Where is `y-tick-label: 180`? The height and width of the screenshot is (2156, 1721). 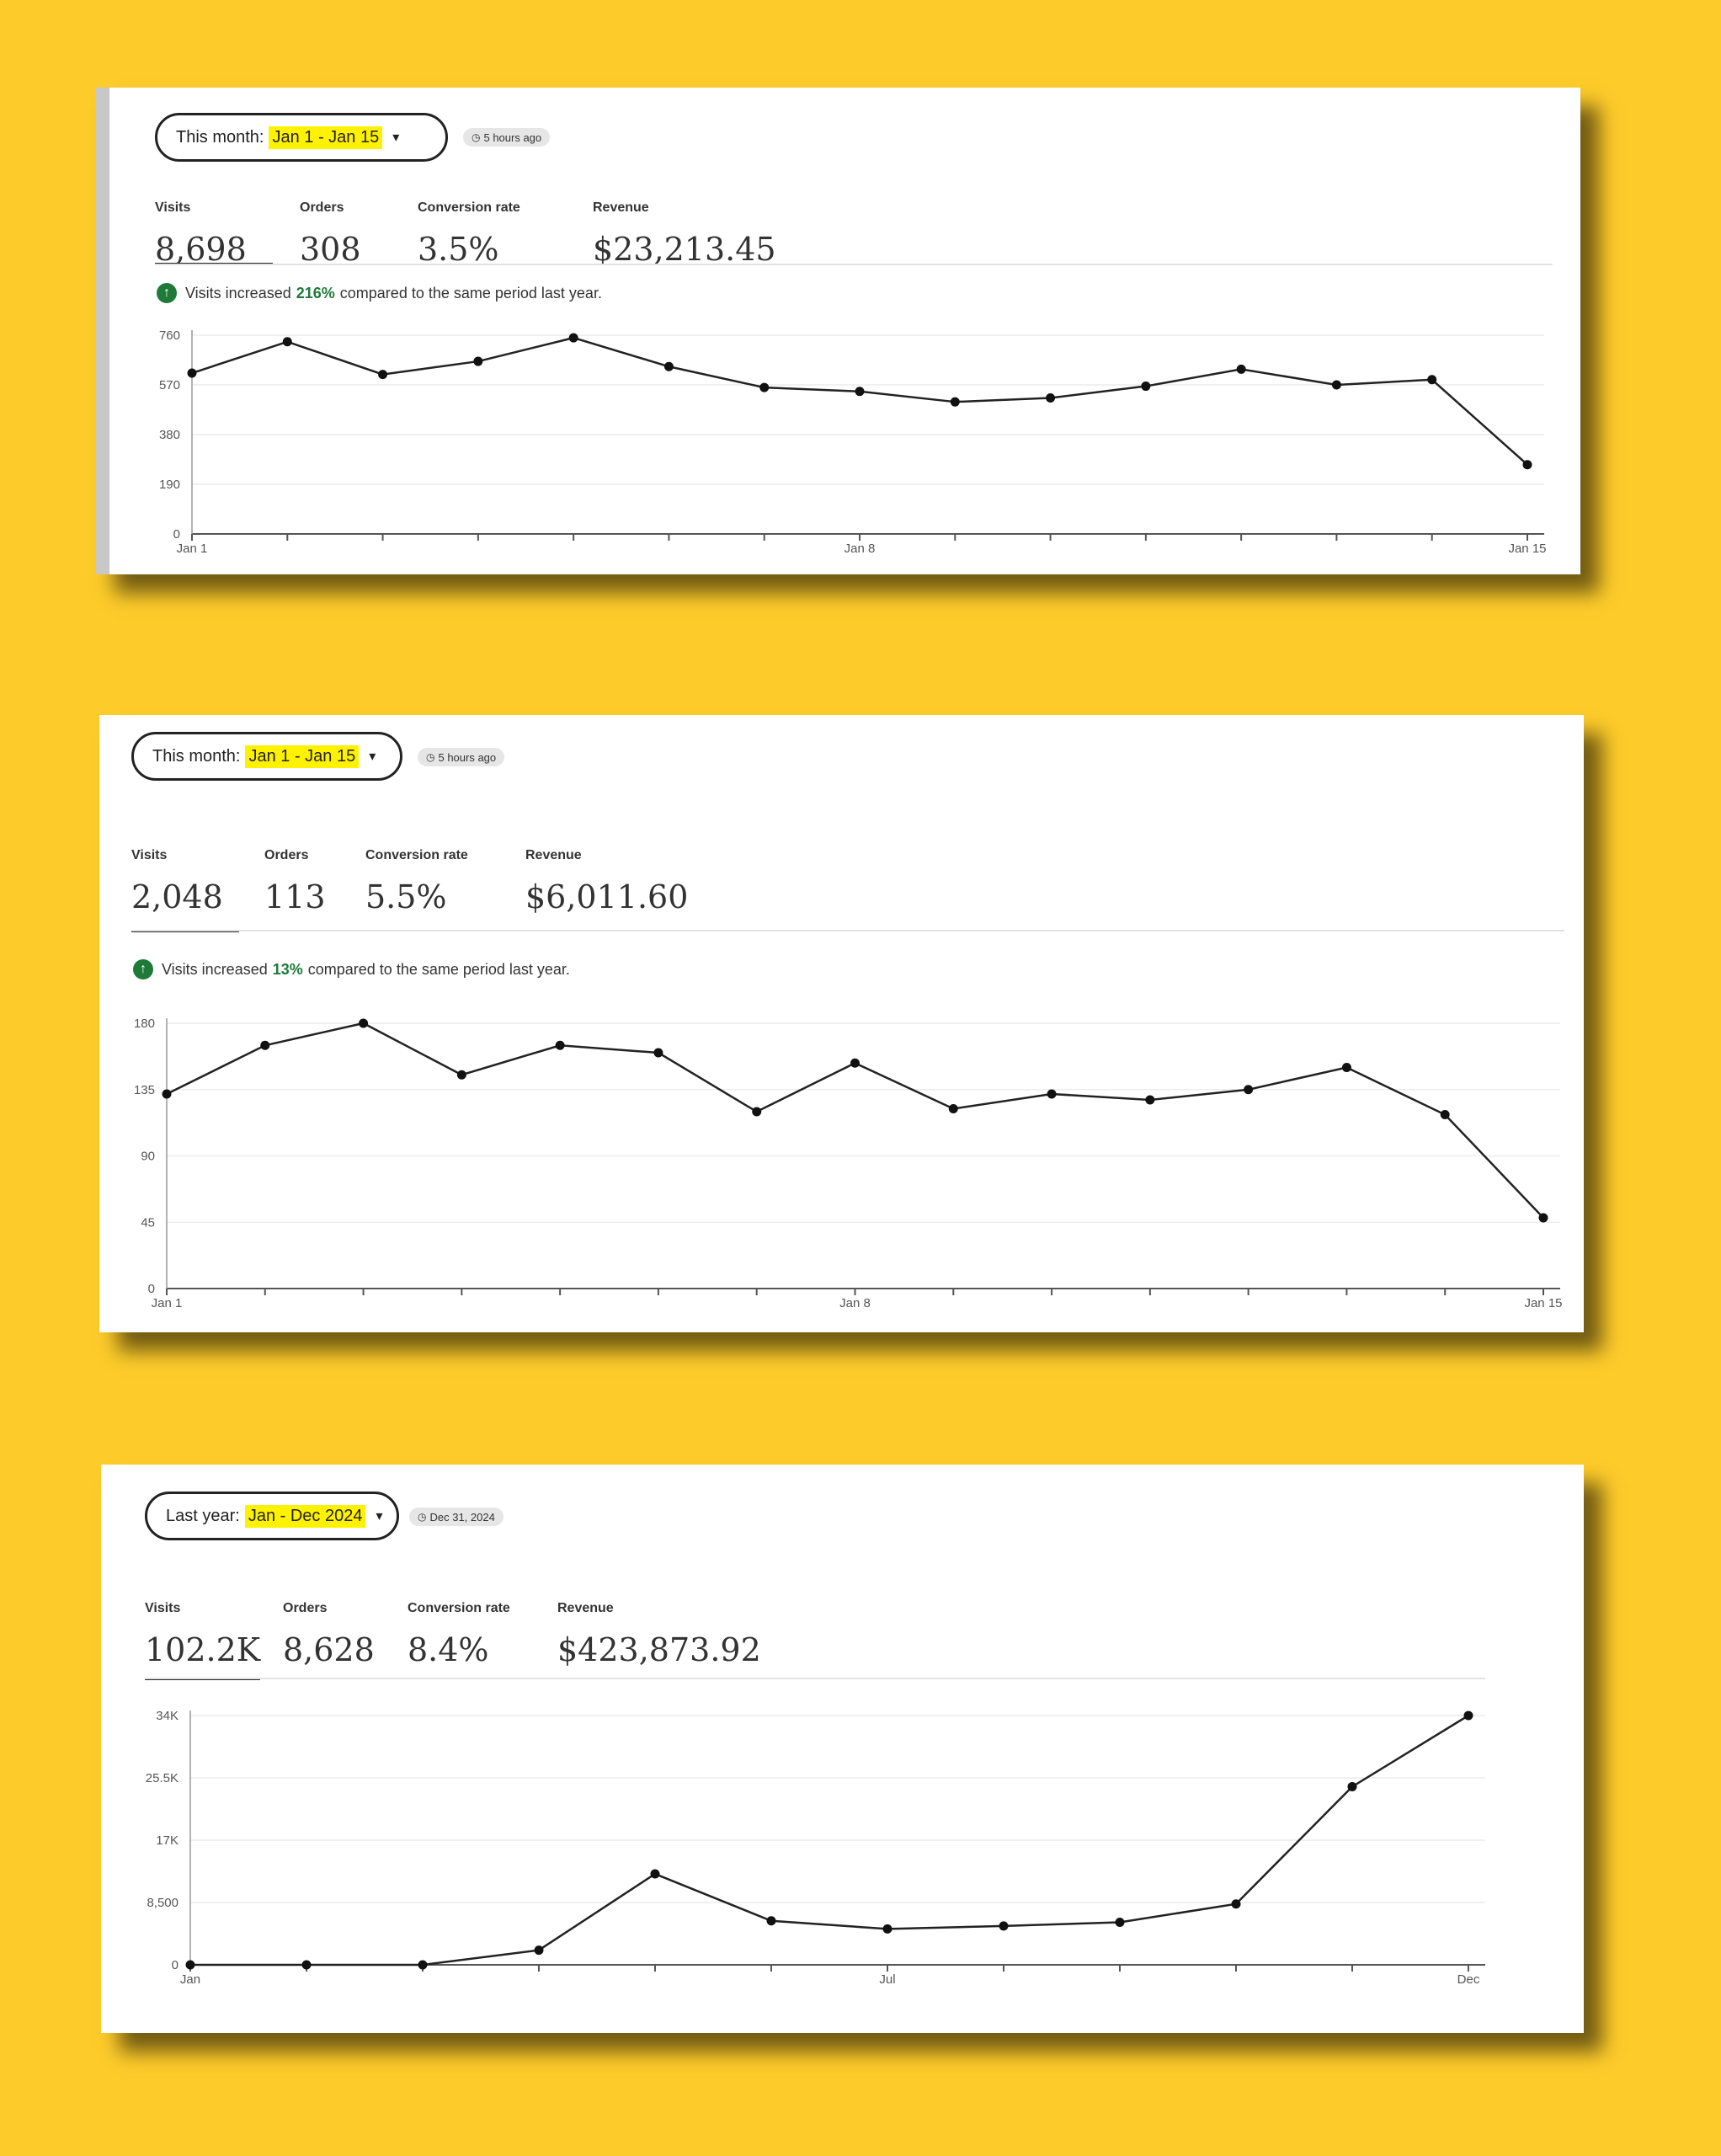
y-tick-label: 180 is located at coordinates (144, 1024).